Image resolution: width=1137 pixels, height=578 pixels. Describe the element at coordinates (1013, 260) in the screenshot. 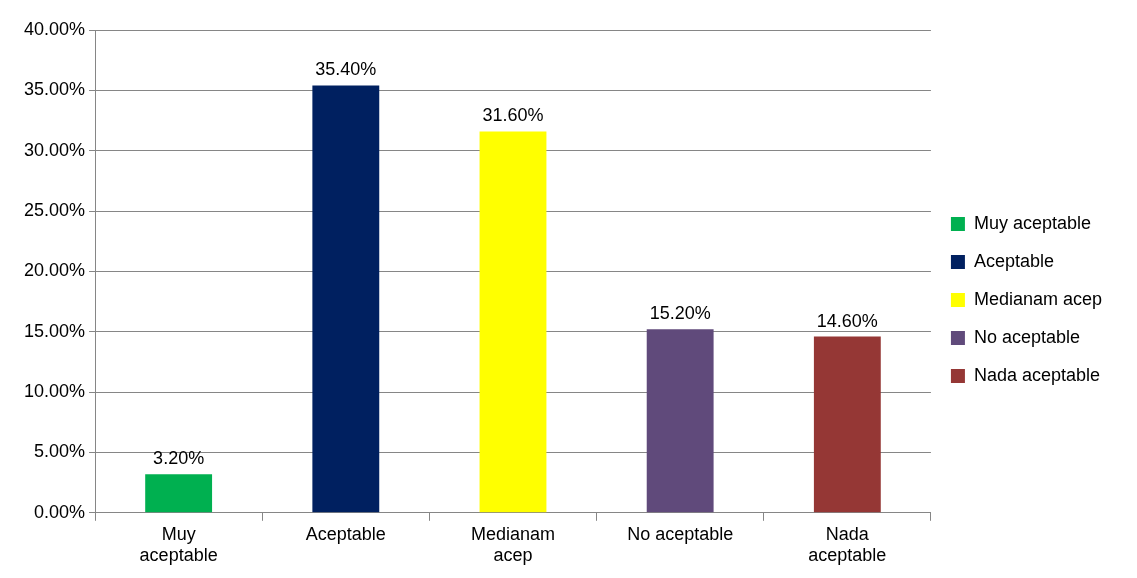

I see `legend-label: Aceptable` at that location.